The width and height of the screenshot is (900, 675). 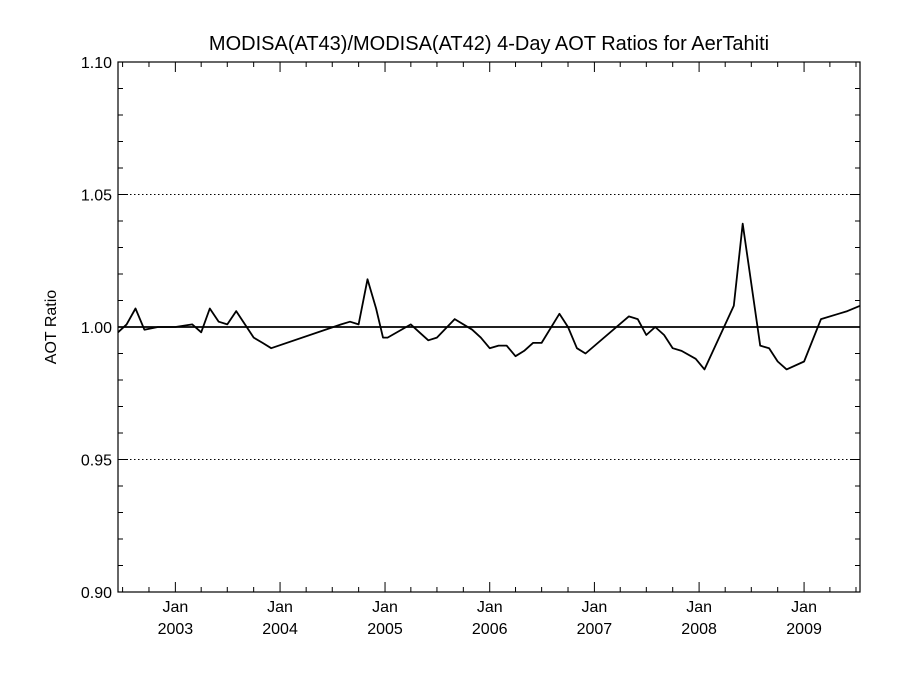 What do you see at coordinates (51, 327) in the screenshot?
I see `y-axis-label: AOT Ratio` at bounding box center [51, 327].